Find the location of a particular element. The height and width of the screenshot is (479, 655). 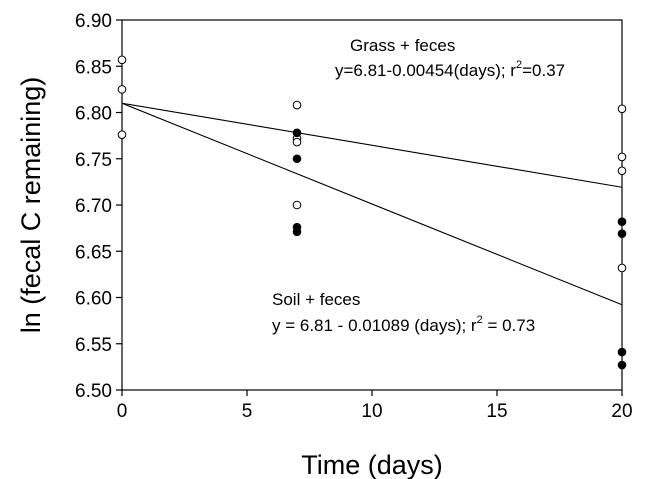

y-tick-label: 6.50 is located at coordinates (93, 391).